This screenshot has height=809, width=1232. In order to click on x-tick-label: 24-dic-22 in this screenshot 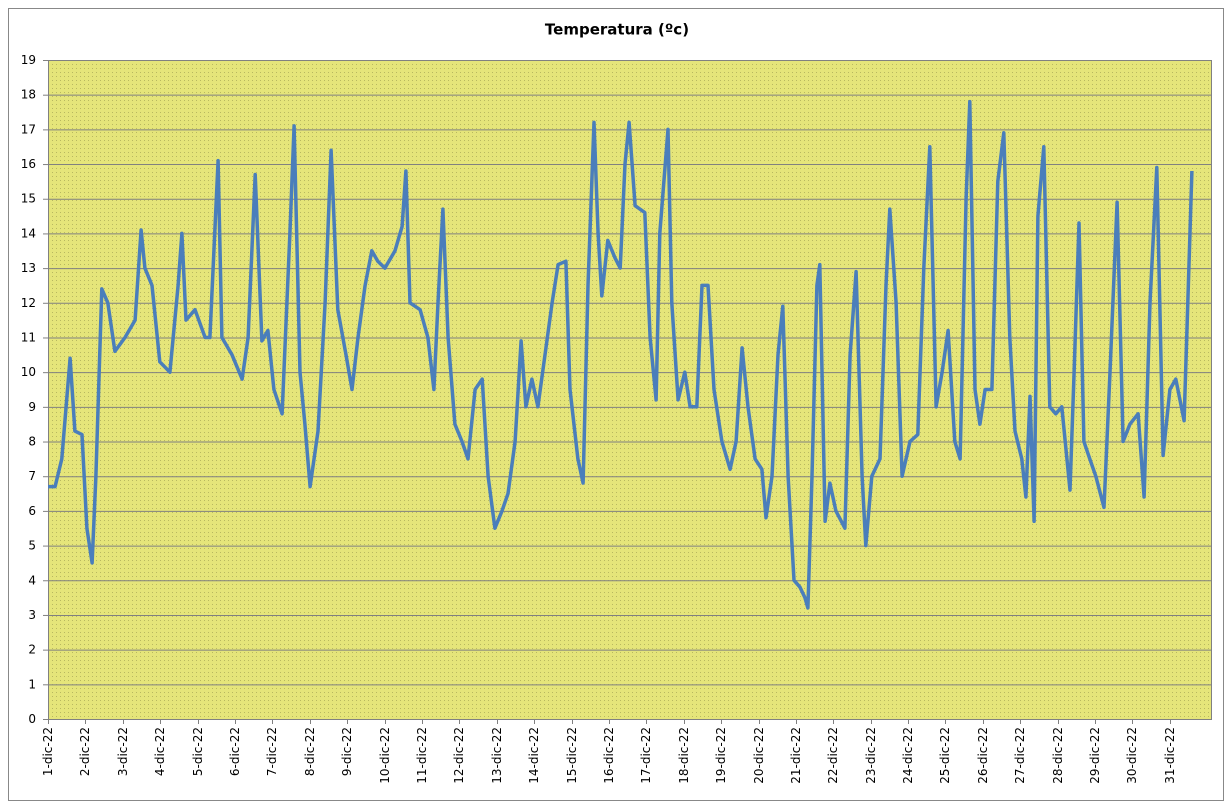, I will do `click(908, 755)`.